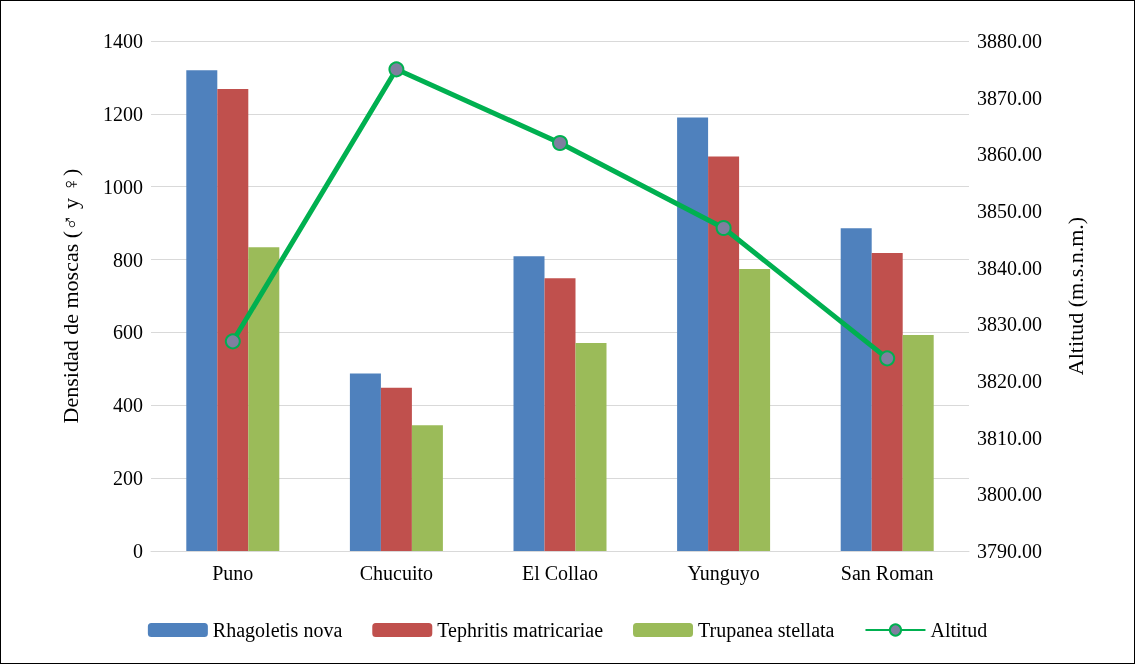 Image resolution: width=1135 pixels, height=664 pixels. Describe the element at coordinates (128, 405) in the screenshot. I see `y-tick-label: 400` at that location.